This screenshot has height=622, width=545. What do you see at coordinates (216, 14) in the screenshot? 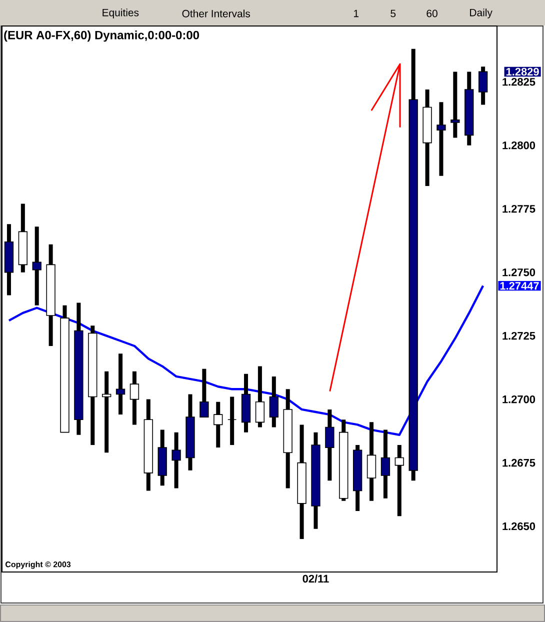
I see `text: Other Intervals` at bounding box center [216, 14].